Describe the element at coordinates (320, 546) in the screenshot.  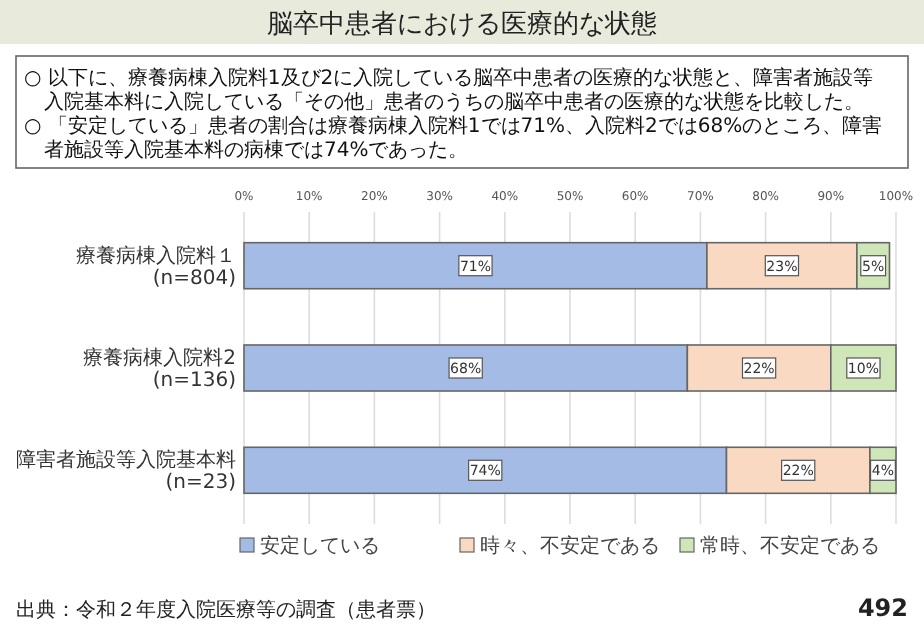
I see `legend-label: 安定している` at that location.